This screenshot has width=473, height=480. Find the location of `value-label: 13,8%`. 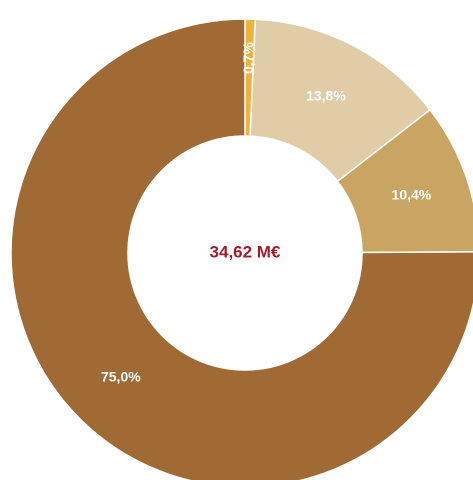

value-label: 13,8% is located at coordinates (326, 95).